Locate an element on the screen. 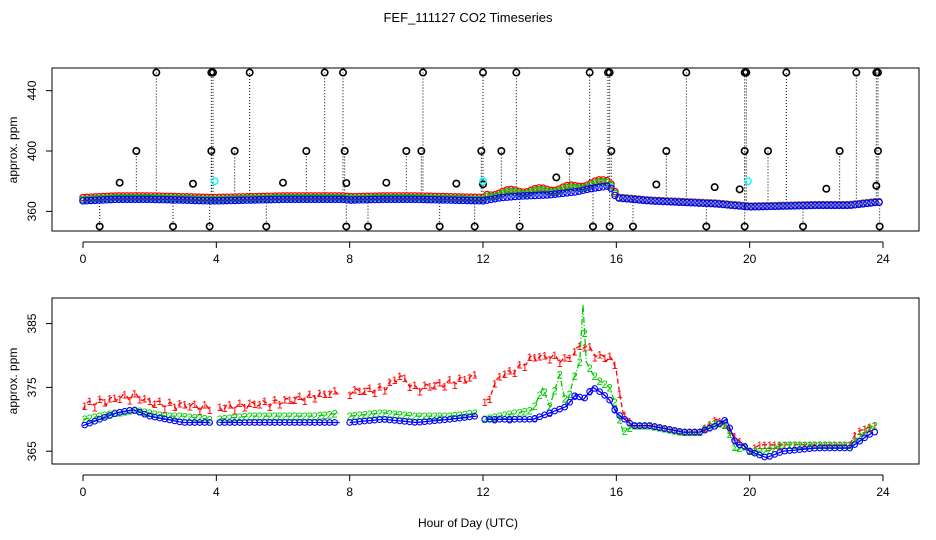 This screenshot has height=540, width=936. top-y-tick-label: 440 is located at coordinates (32, 90).